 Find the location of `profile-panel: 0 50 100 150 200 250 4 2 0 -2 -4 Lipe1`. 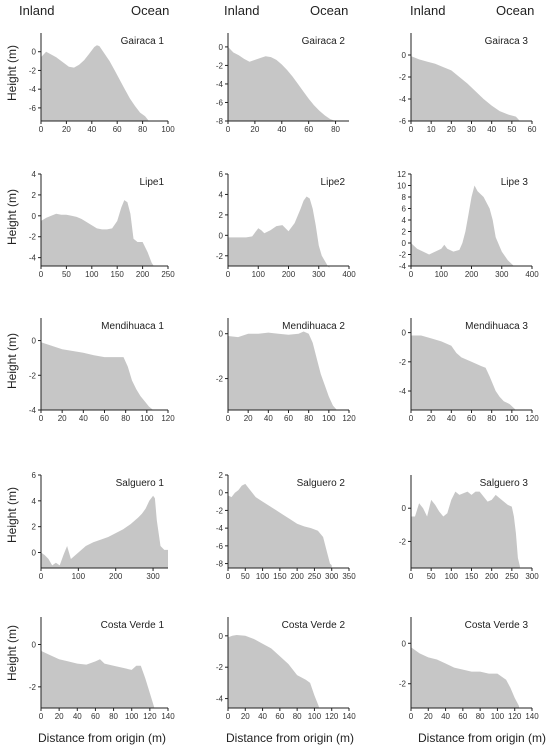

profile-panel: 0 50 100 150 200 250 4 2 0 -2 -4 Lipe1 is located at coordinates (102, 224).